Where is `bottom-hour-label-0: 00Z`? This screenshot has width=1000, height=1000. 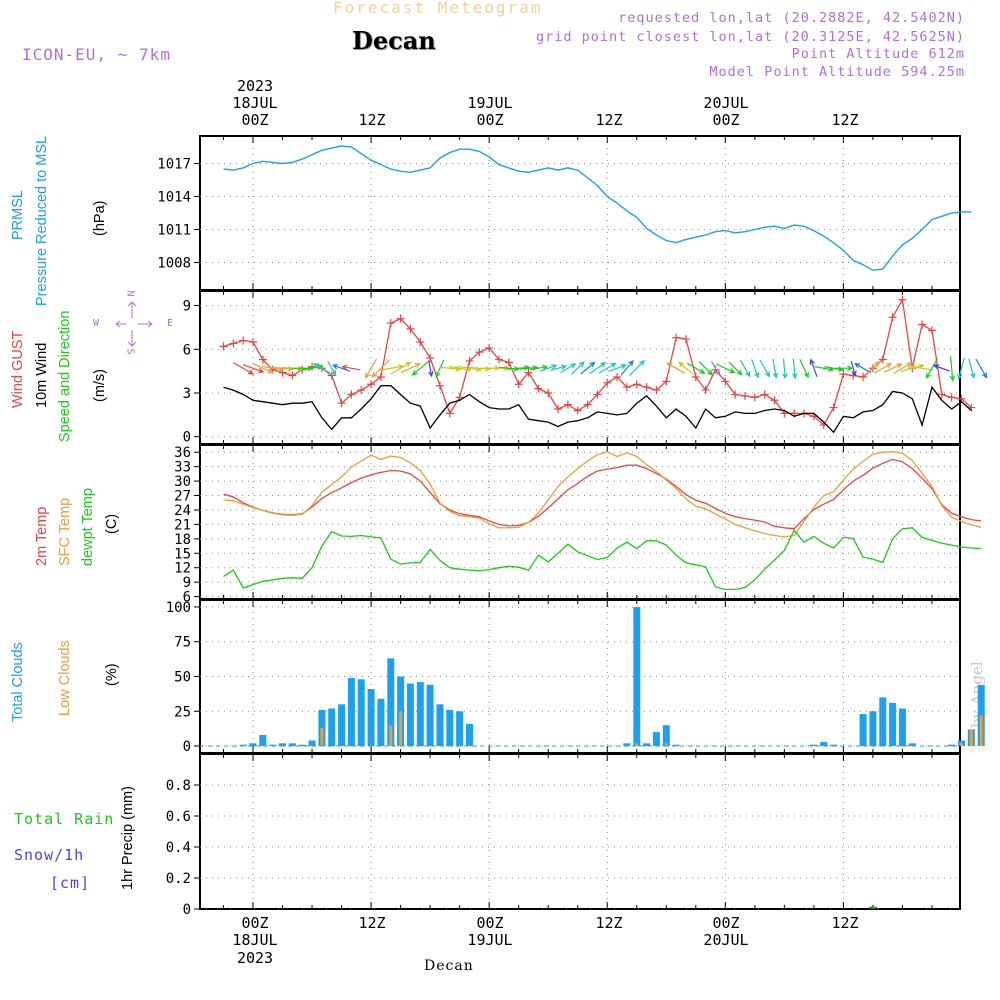
bottom-hour-label-0: 00Z is located at coordinates (255, 923).